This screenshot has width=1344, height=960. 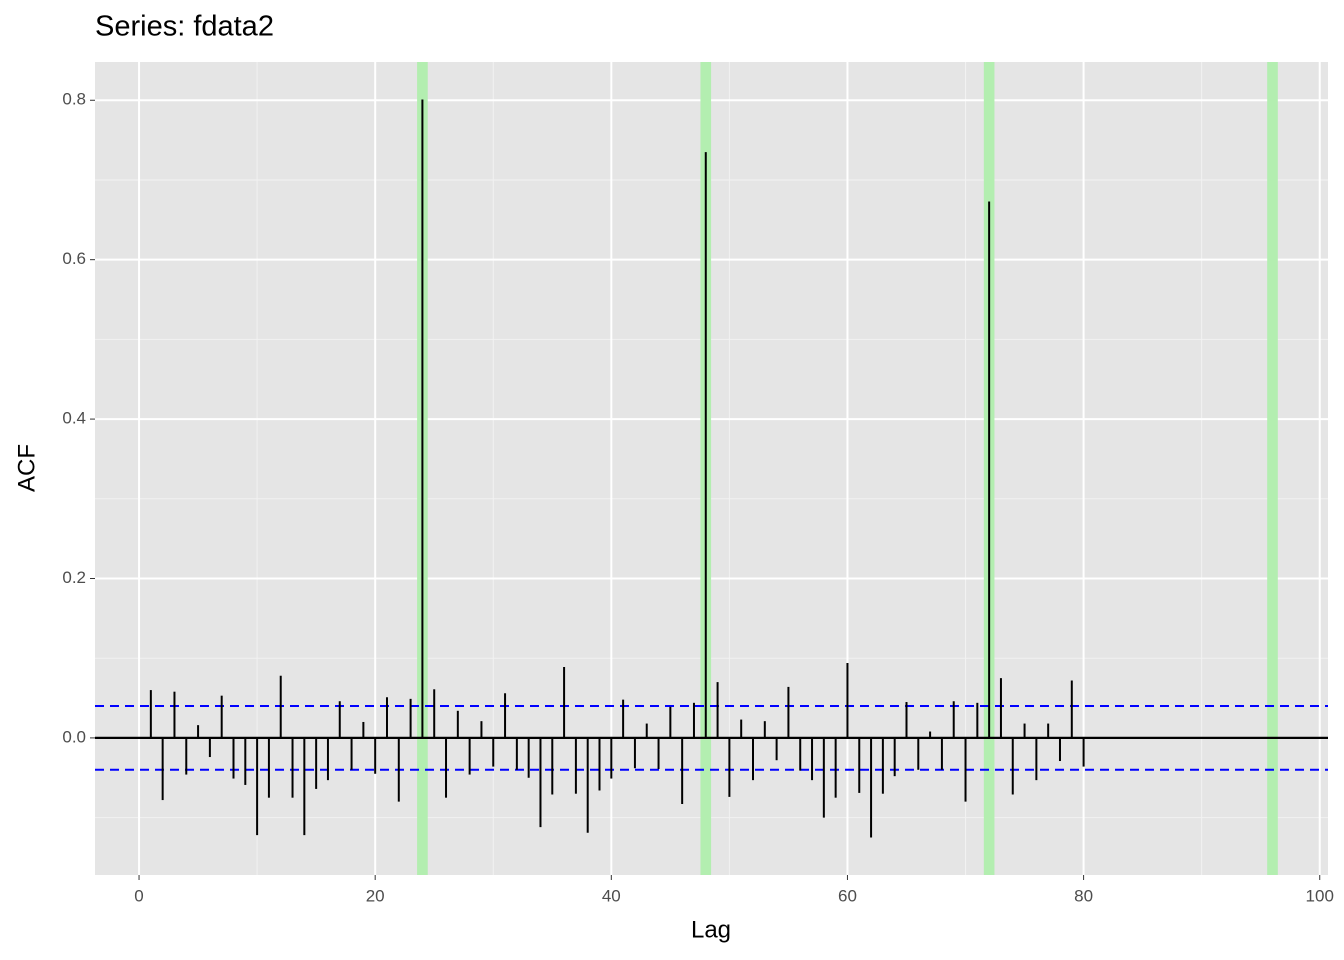 What do you see at coordinates (711, 929) in the screenshot?
I see `x-axis-label: Lag` at bounding box center [711, 929].